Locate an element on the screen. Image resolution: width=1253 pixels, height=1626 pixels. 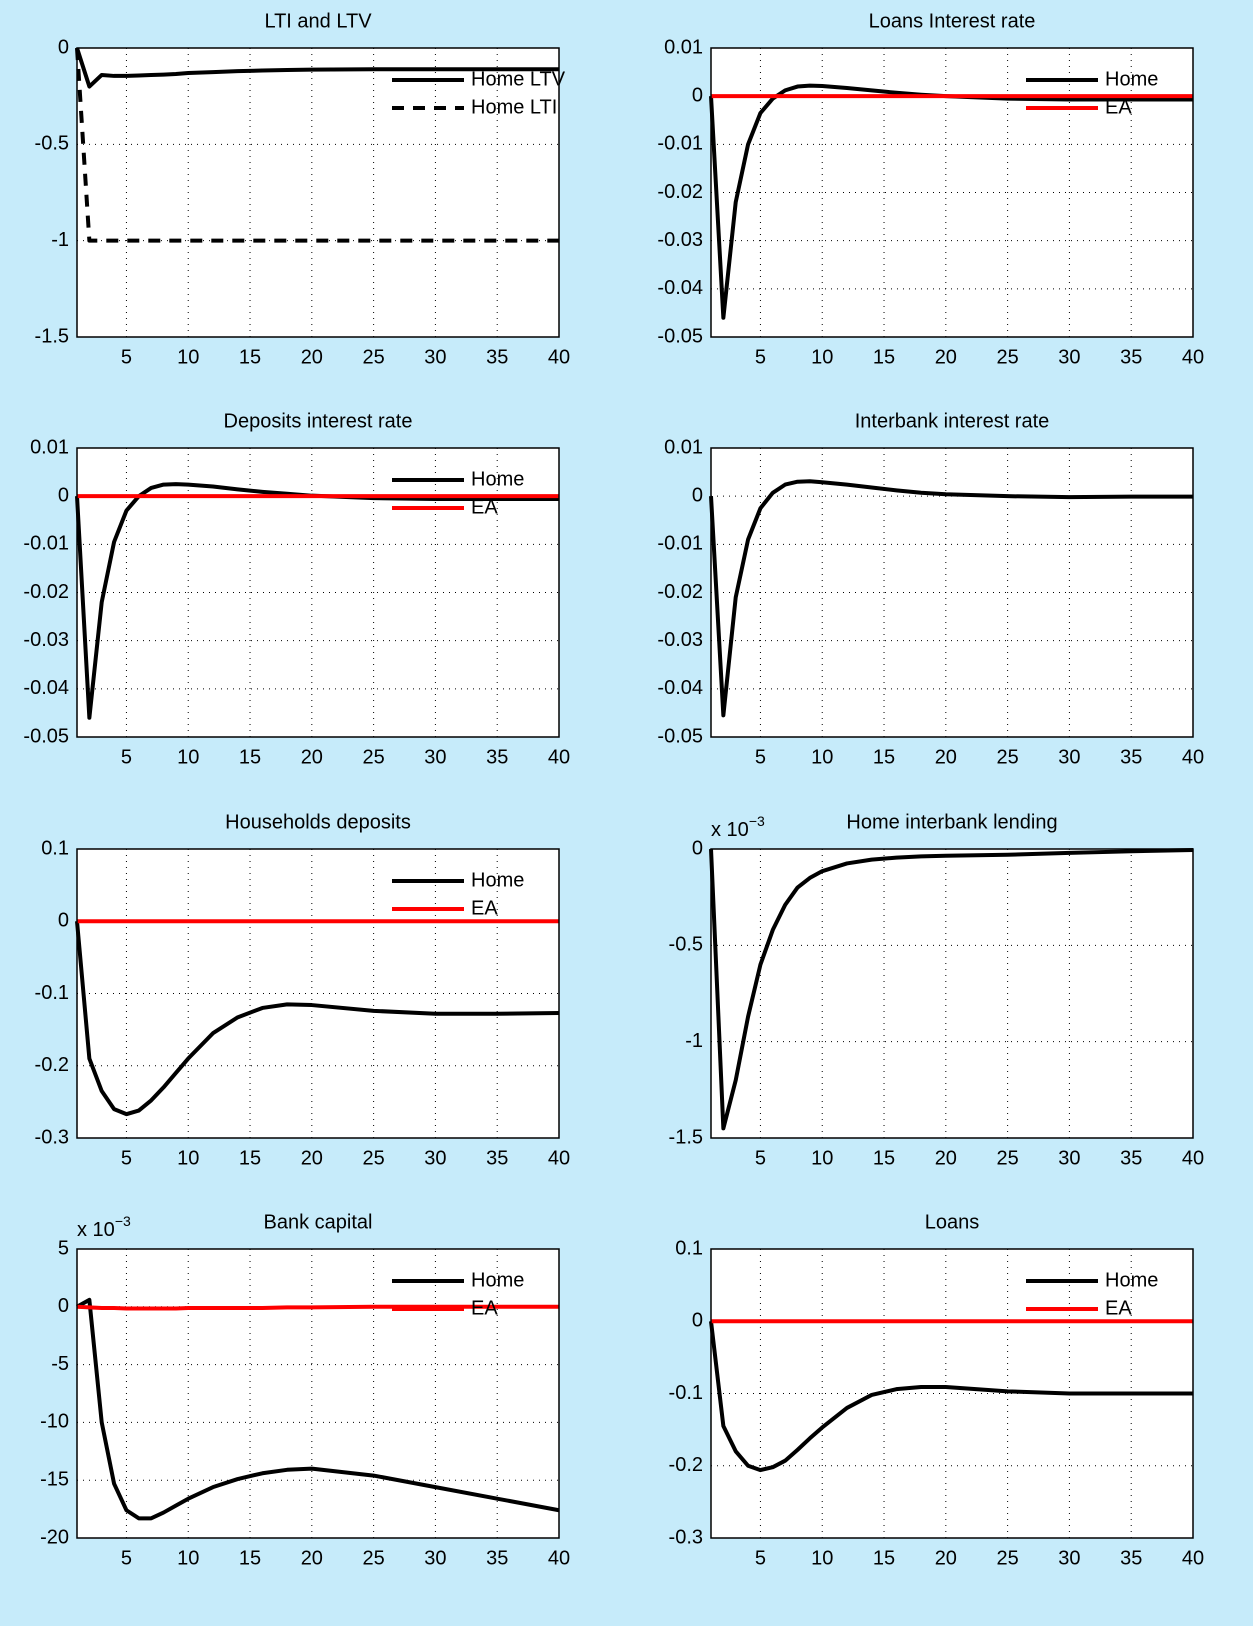
chart-title: Loans is located at coordinates (952, 1222).